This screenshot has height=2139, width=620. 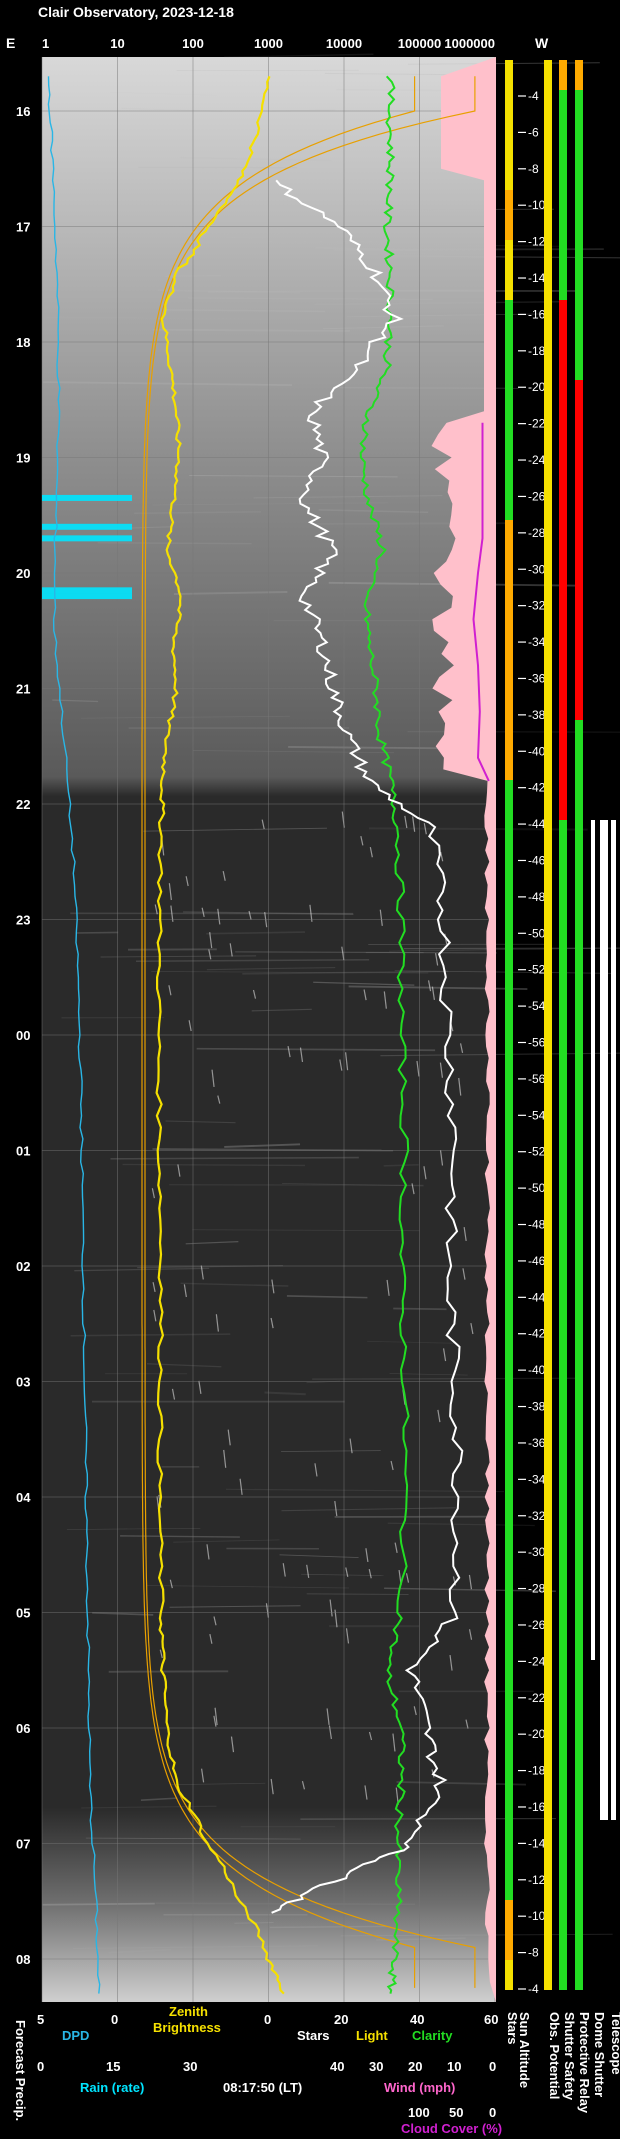 What do you see at coordinates (537, 1916) in the screenshot?
I see `sun-altitude-label: -10` at bounding box center [537, 1916].